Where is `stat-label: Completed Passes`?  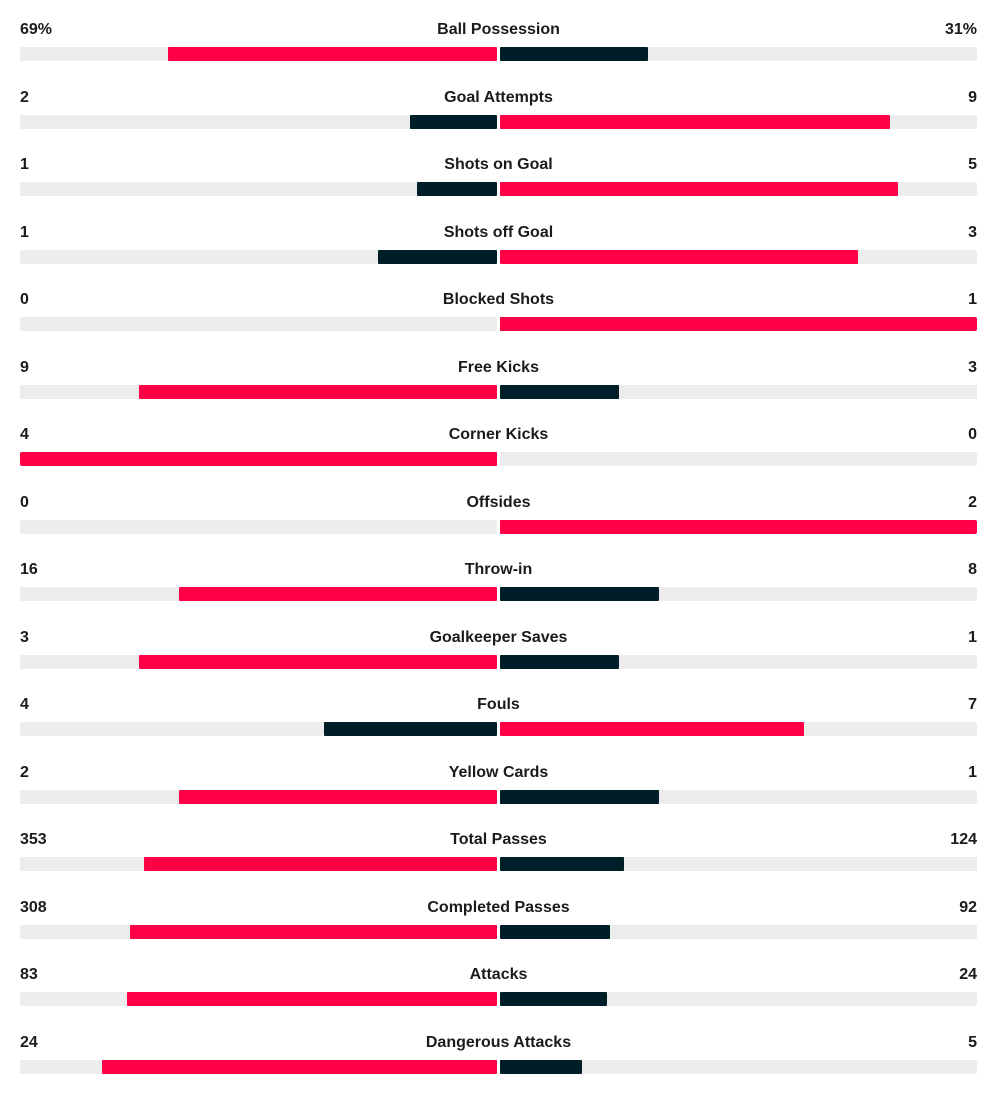 stat-label: Completed Passes is located at coordinates (498, 907).